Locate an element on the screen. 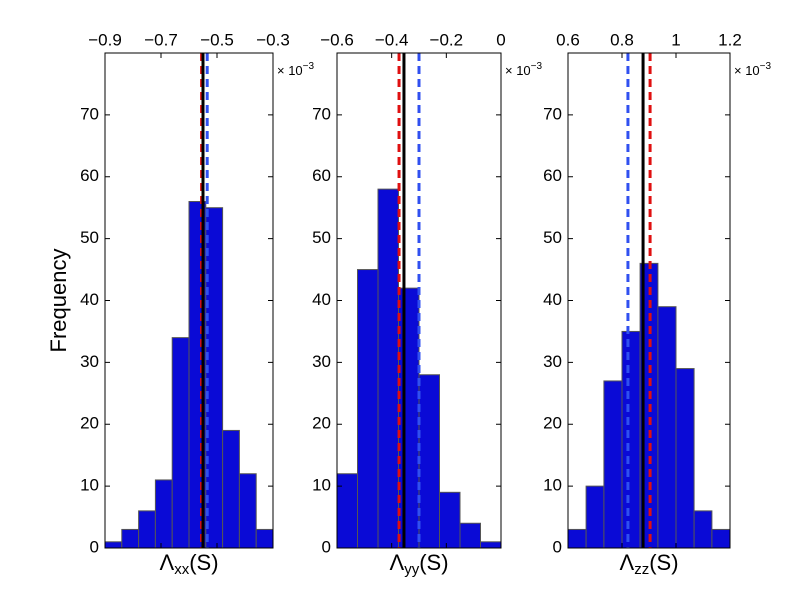 The height and width of the screenshot is (591, 789). x-tick-label: 0 is located at coordinates (500, 39).